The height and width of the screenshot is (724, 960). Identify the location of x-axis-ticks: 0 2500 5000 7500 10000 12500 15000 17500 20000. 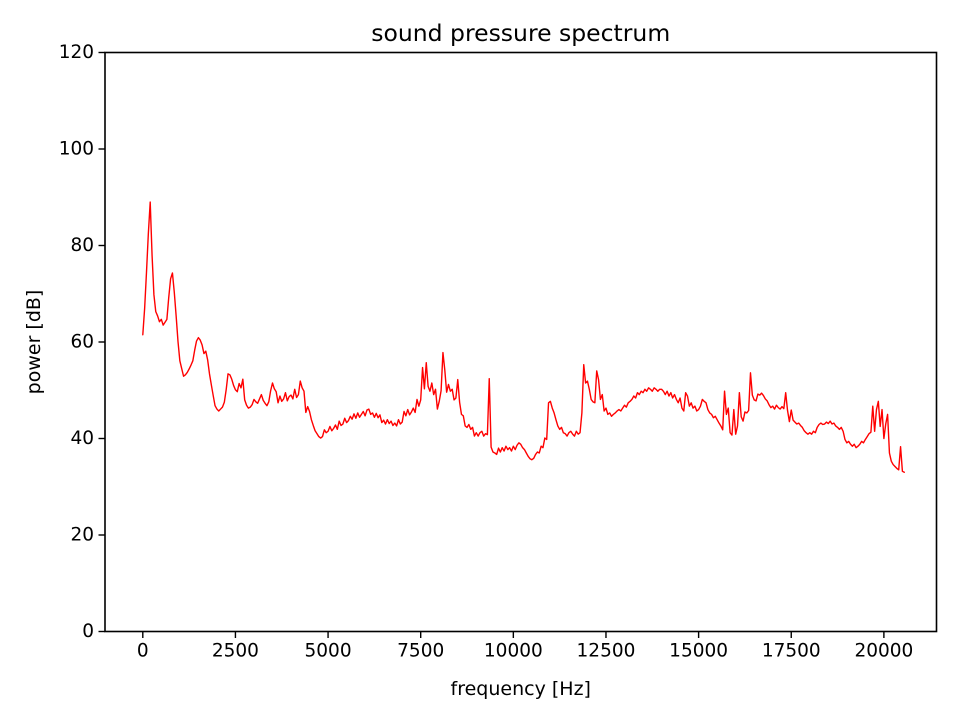
(525, 646).